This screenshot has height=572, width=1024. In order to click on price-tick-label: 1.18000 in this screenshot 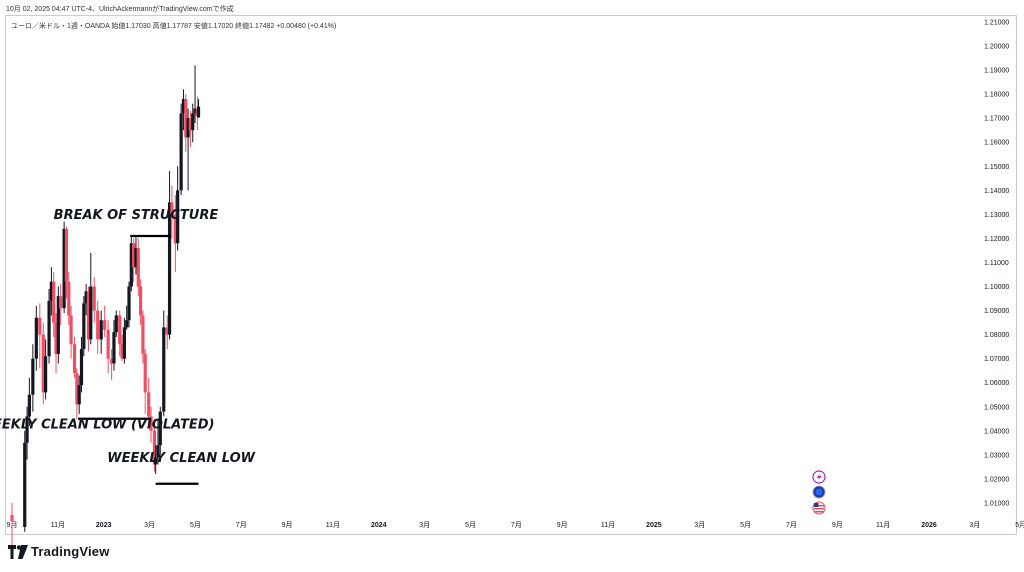, I will do `click(996, 95)`.